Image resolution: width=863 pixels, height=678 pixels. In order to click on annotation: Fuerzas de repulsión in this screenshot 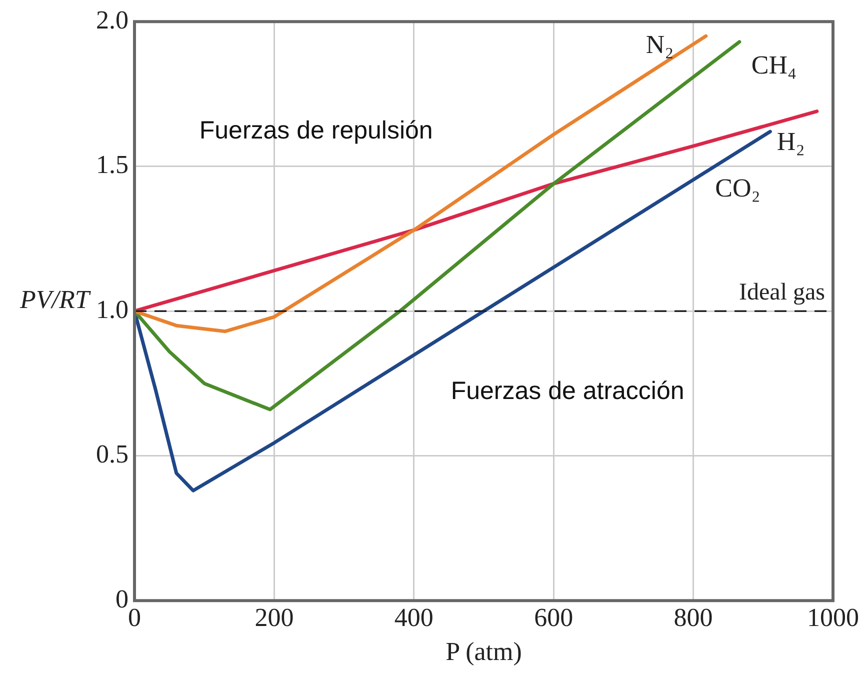, I will do `click(316, 130)`.